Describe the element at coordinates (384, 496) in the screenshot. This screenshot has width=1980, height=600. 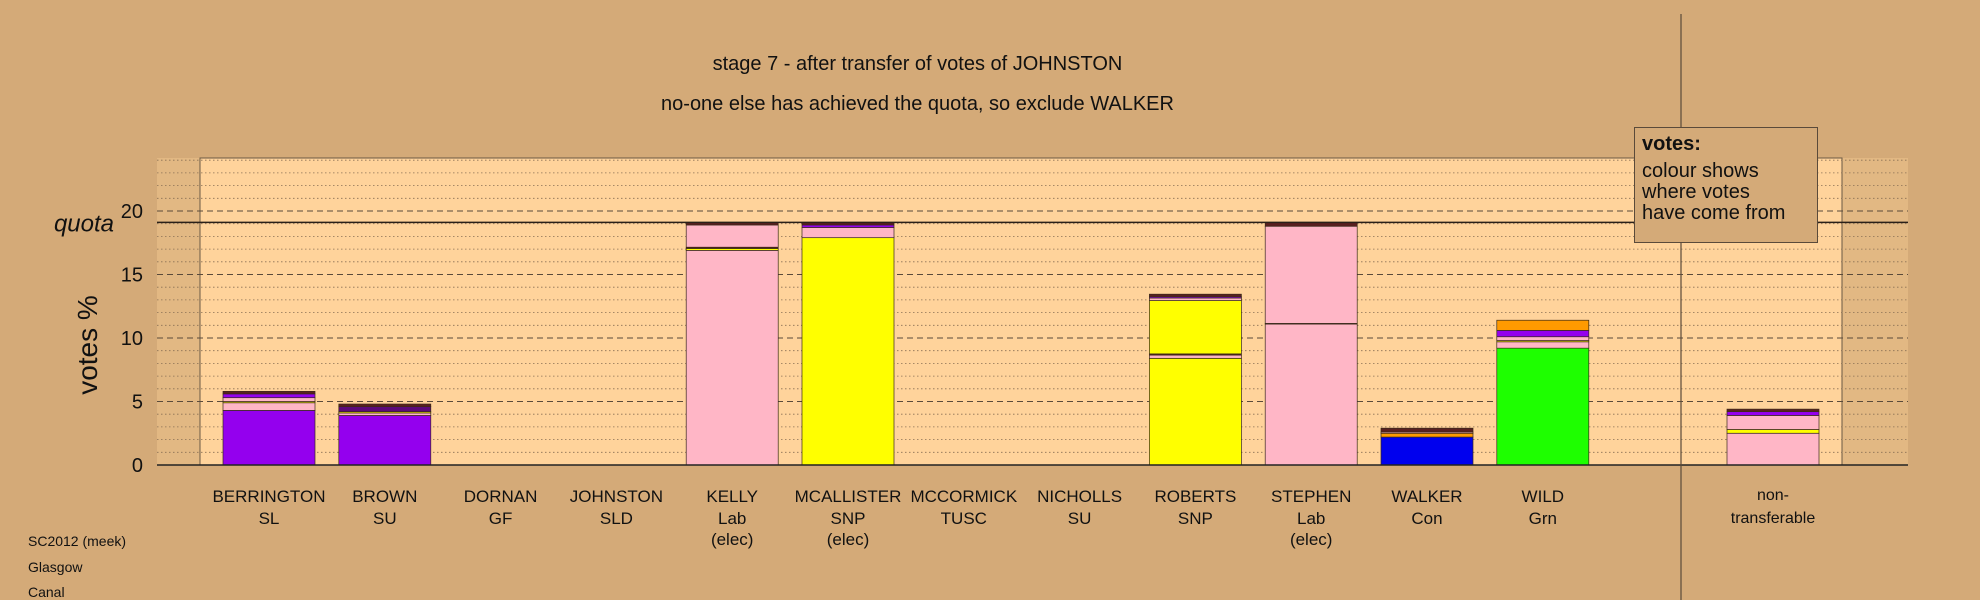
I see `x-tick-label: BROWN` at that location.